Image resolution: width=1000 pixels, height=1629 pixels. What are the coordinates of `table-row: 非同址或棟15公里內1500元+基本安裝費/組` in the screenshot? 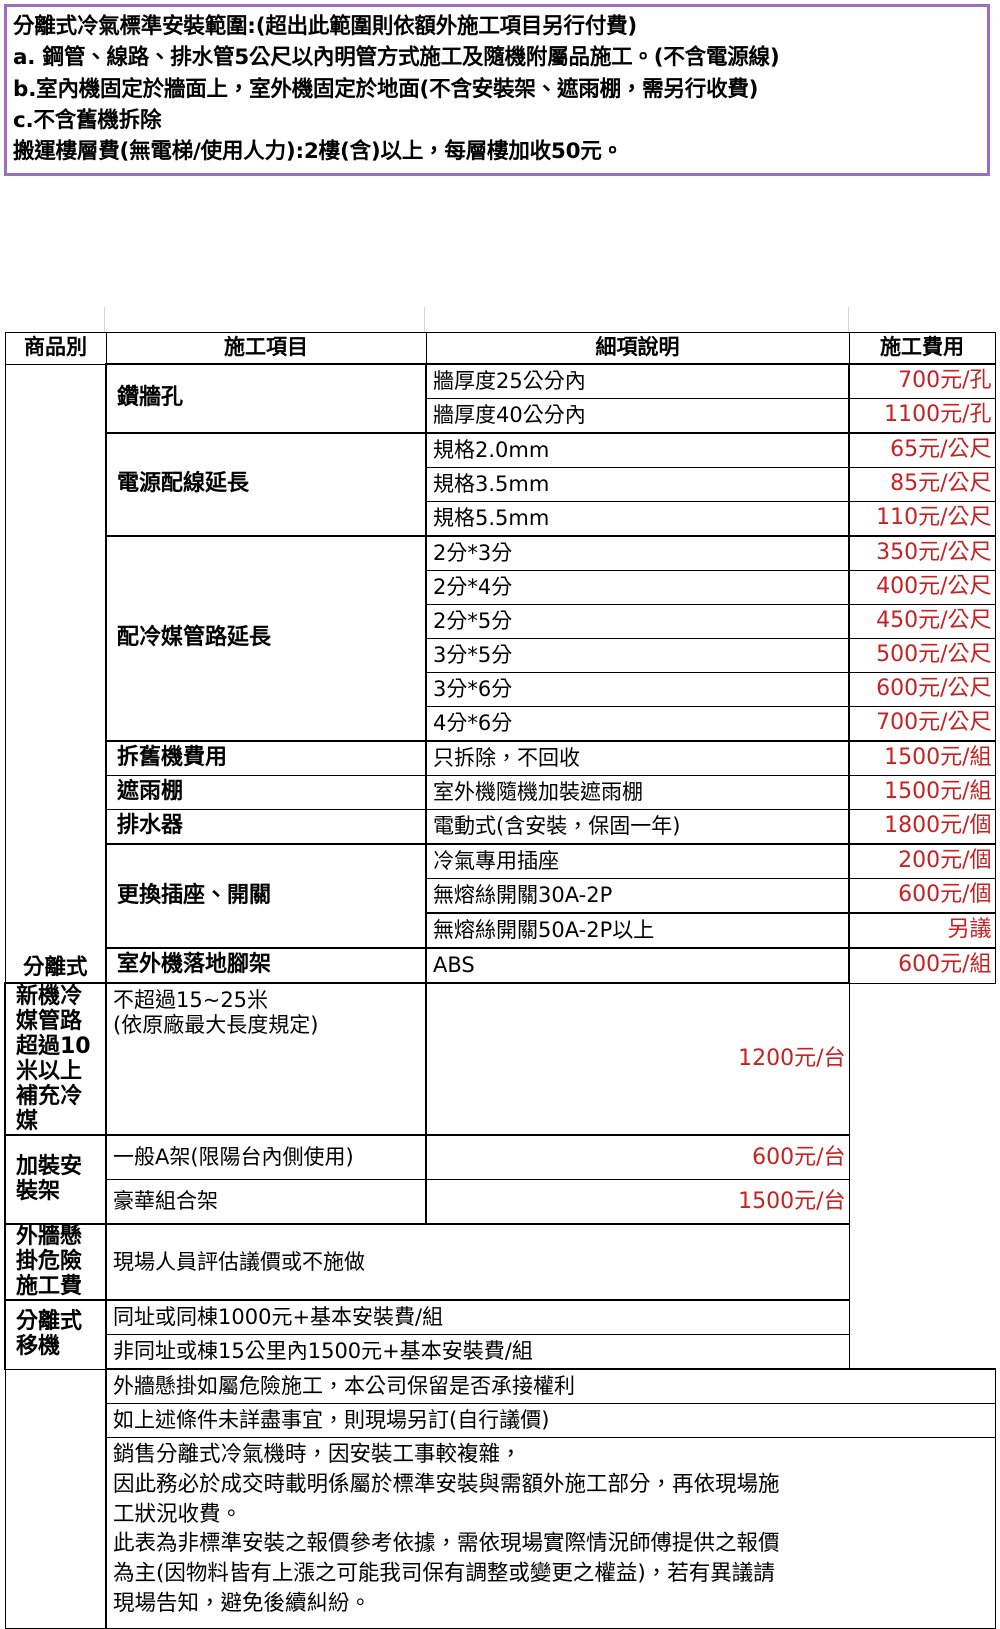 It's located at (500, 1352).